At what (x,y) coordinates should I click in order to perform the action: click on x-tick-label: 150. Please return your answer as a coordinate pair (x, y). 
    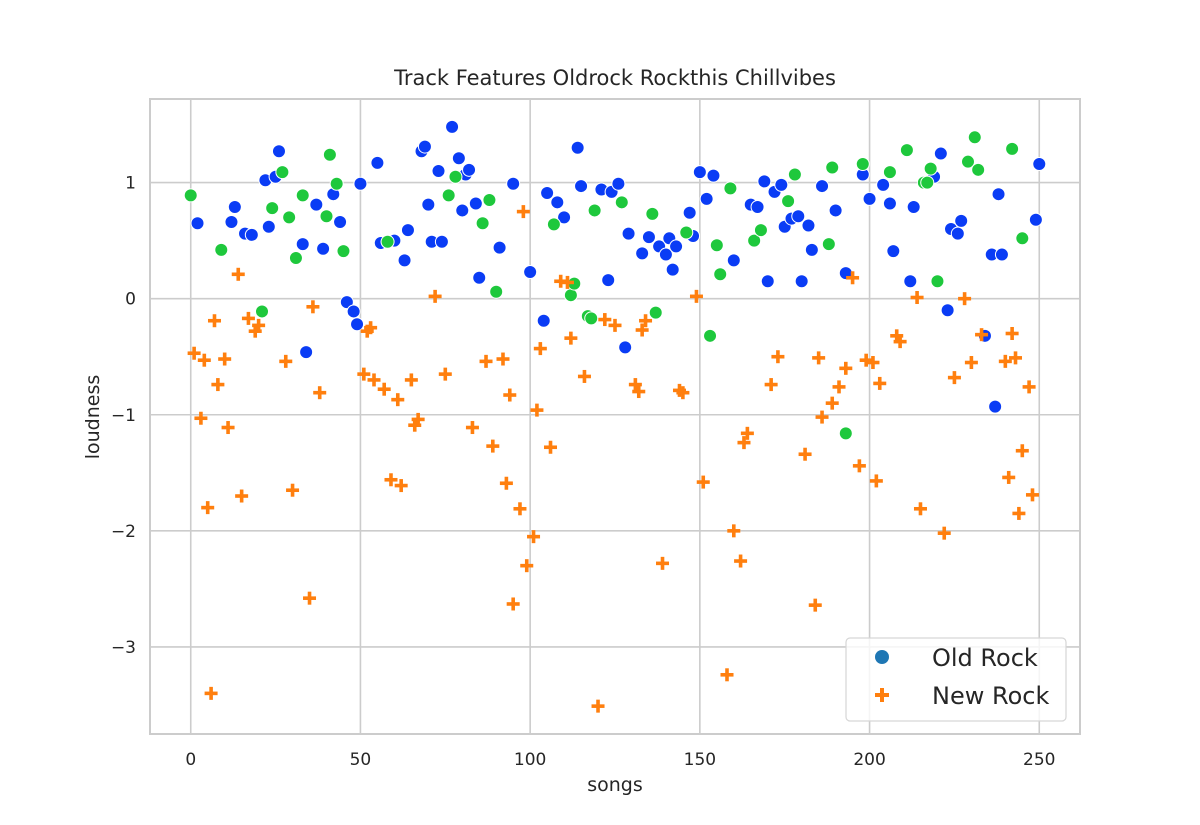
    Looking at the image, I should click on (700, 760).